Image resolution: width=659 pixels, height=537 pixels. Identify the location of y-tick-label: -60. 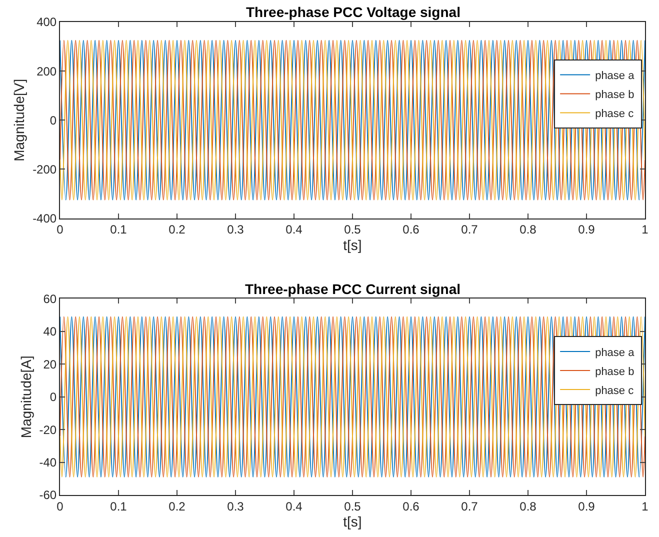
(48, 495).